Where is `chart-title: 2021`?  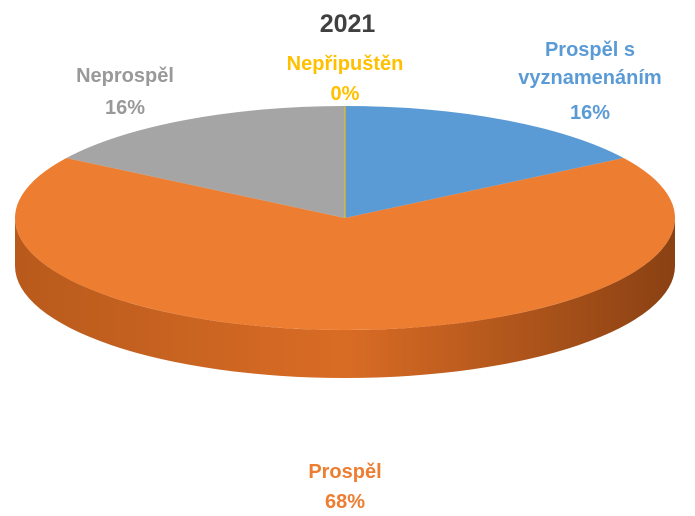
chart-title: 2021 is located at coordinates (347, 24).